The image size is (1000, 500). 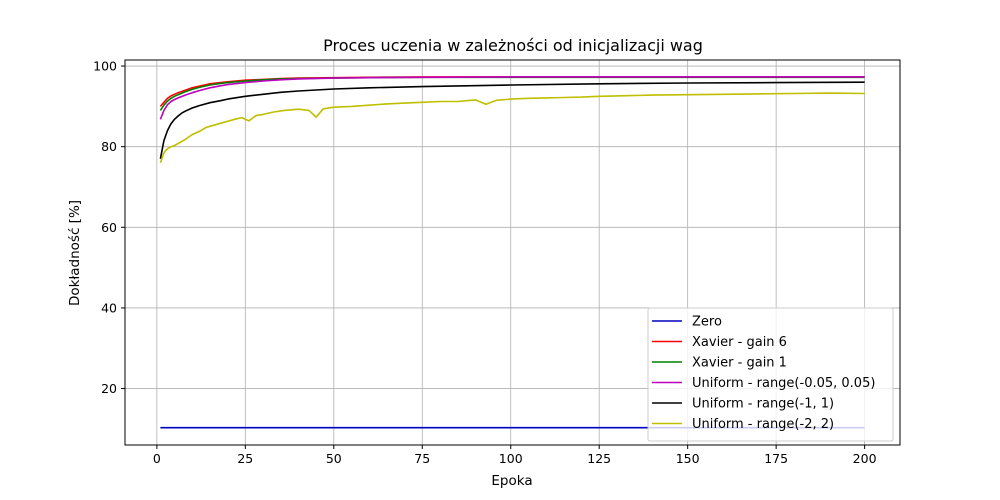 What do you see at coordinates (688, 458) in the screenshot?
I see `x-tick-label: 150` at bounding box center [688, 458].